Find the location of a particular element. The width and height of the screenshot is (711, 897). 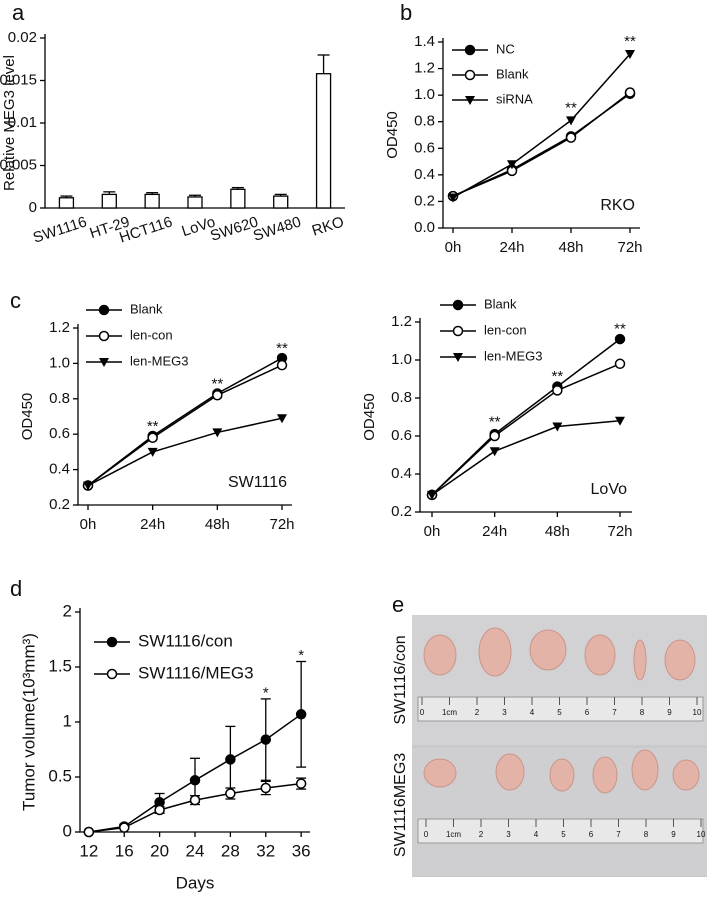

ruler-label: 7 is located at coordinates (618, 834).